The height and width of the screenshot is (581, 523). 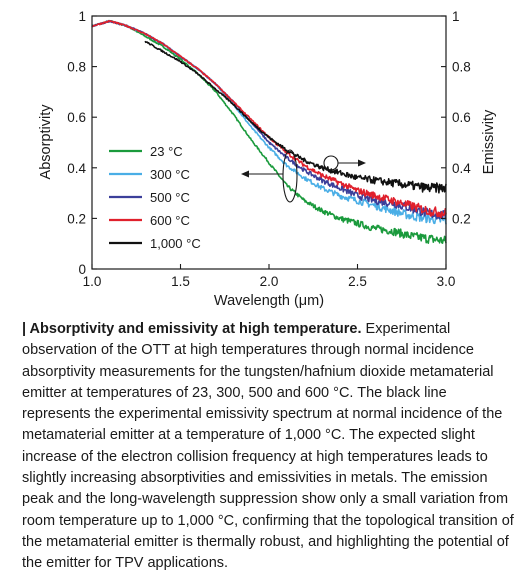 What do you see at coordinates (269, 281) in the screenshot?
I see `x-tick-label: 2.0` at bounding box center [269, 281].